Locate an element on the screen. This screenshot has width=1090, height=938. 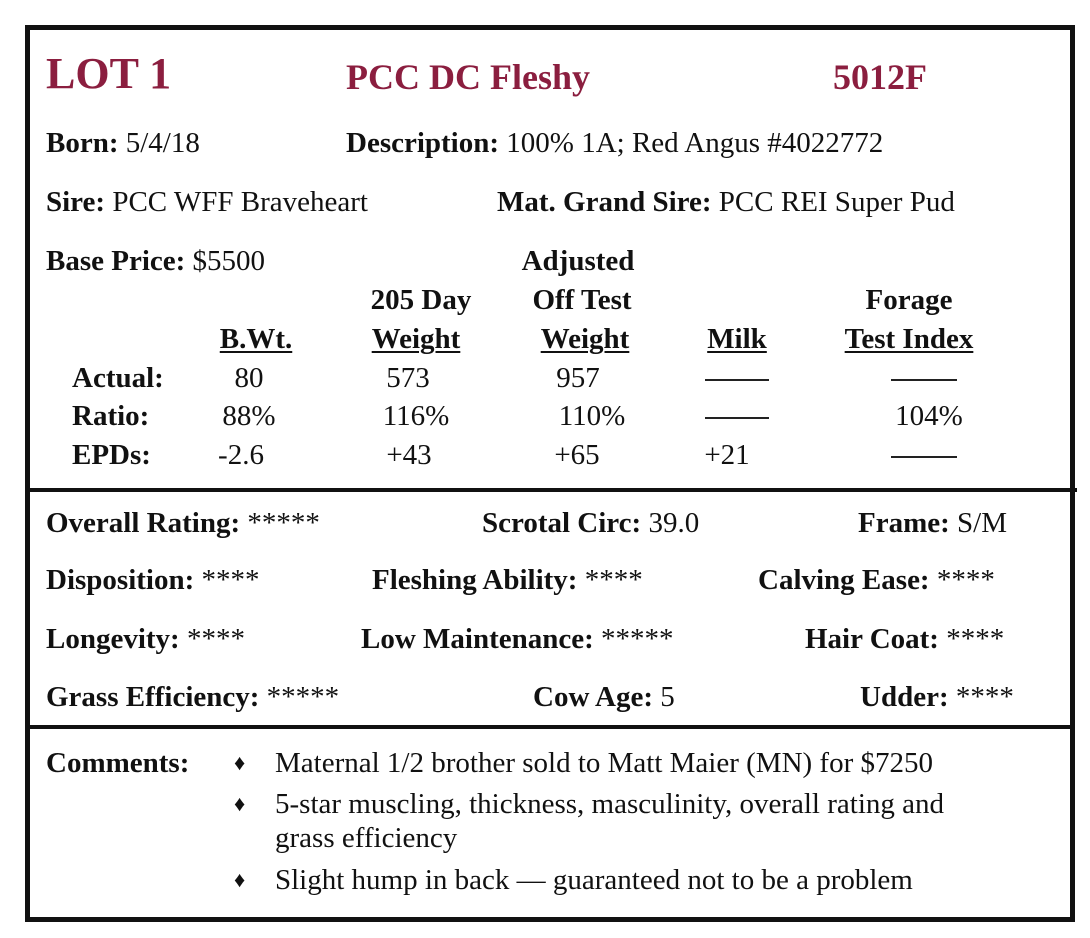
mat-grand-sire-field: Mat. Grand Sire: PCC REI Super Pud is located at coordinates (726, 202).